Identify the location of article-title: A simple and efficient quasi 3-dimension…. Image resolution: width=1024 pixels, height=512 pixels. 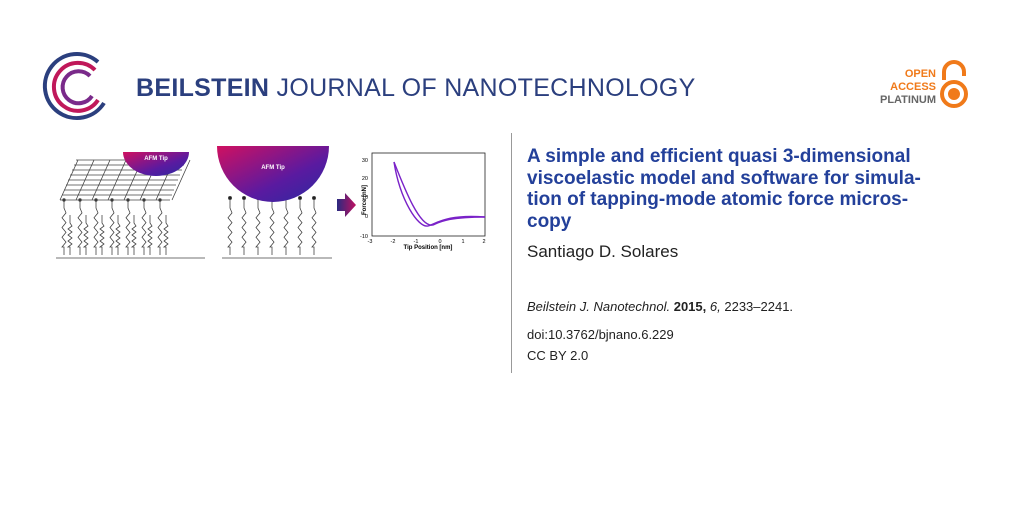
(724, 189).